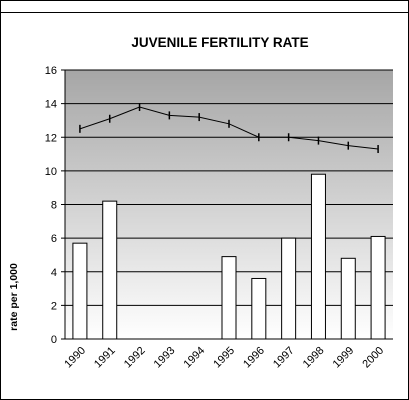  I want to click on y-tick-label: 8, so click(54, 206).